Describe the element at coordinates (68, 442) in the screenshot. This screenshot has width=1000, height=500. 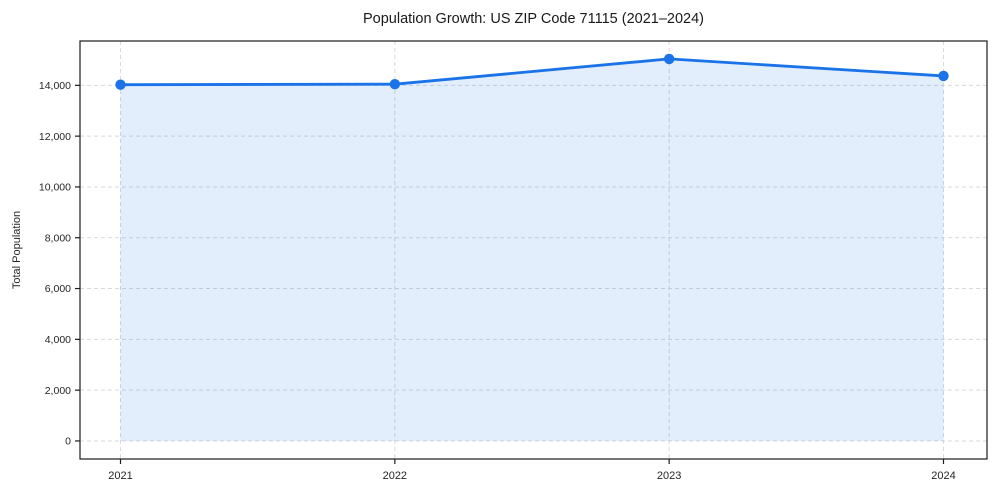
I see `y-tick-label: 0` at that location.